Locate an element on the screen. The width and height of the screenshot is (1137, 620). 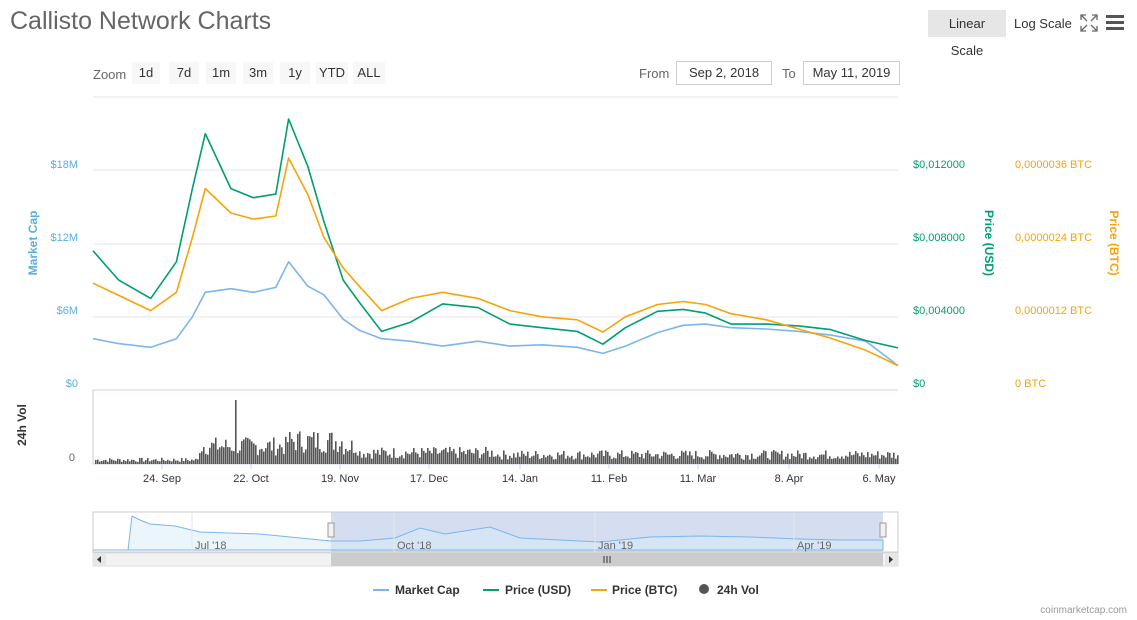
navigator-left-handle is located at coordinates (331, 530).